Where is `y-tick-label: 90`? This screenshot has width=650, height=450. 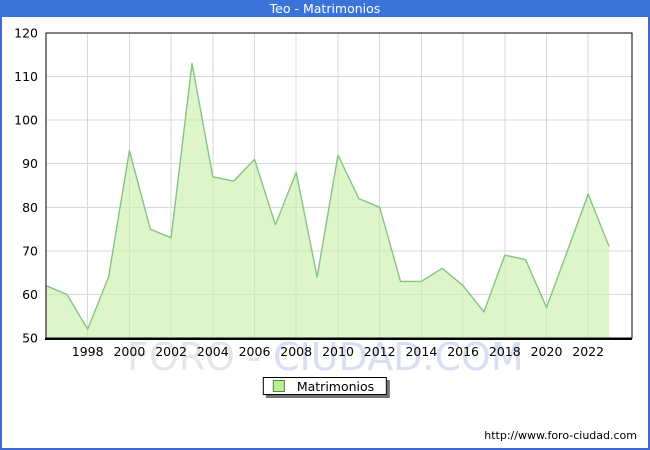
y-tick-label: 90 is located at coordinates (30, 163).